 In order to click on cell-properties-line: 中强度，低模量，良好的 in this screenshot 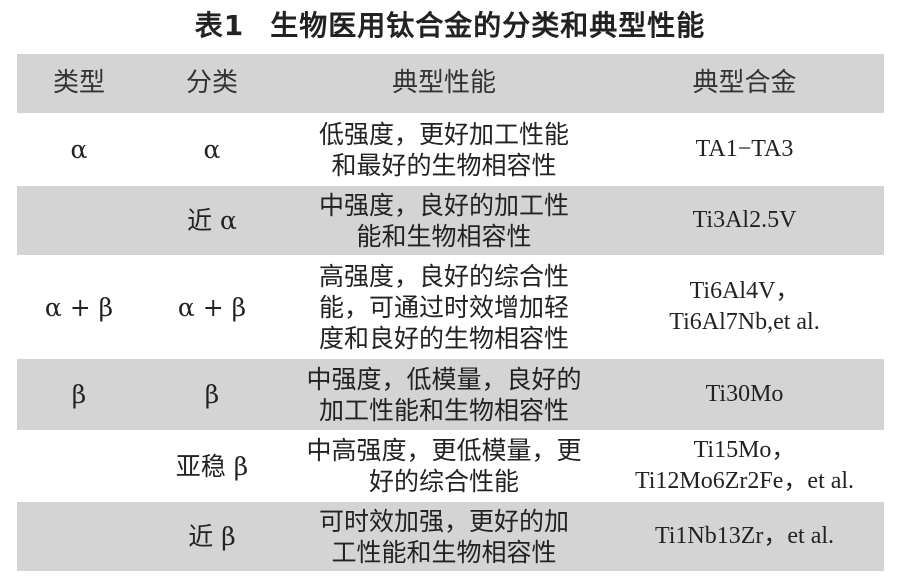, I will do `click(444, 379)`.